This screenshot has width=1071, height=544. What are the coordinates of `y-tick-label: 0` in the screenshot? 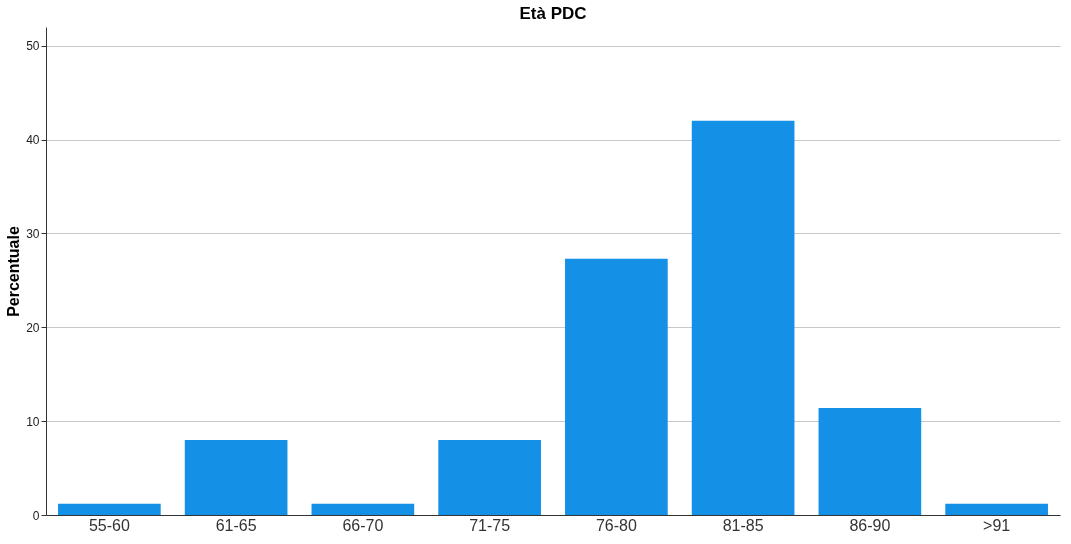 It's located at (36, 515).